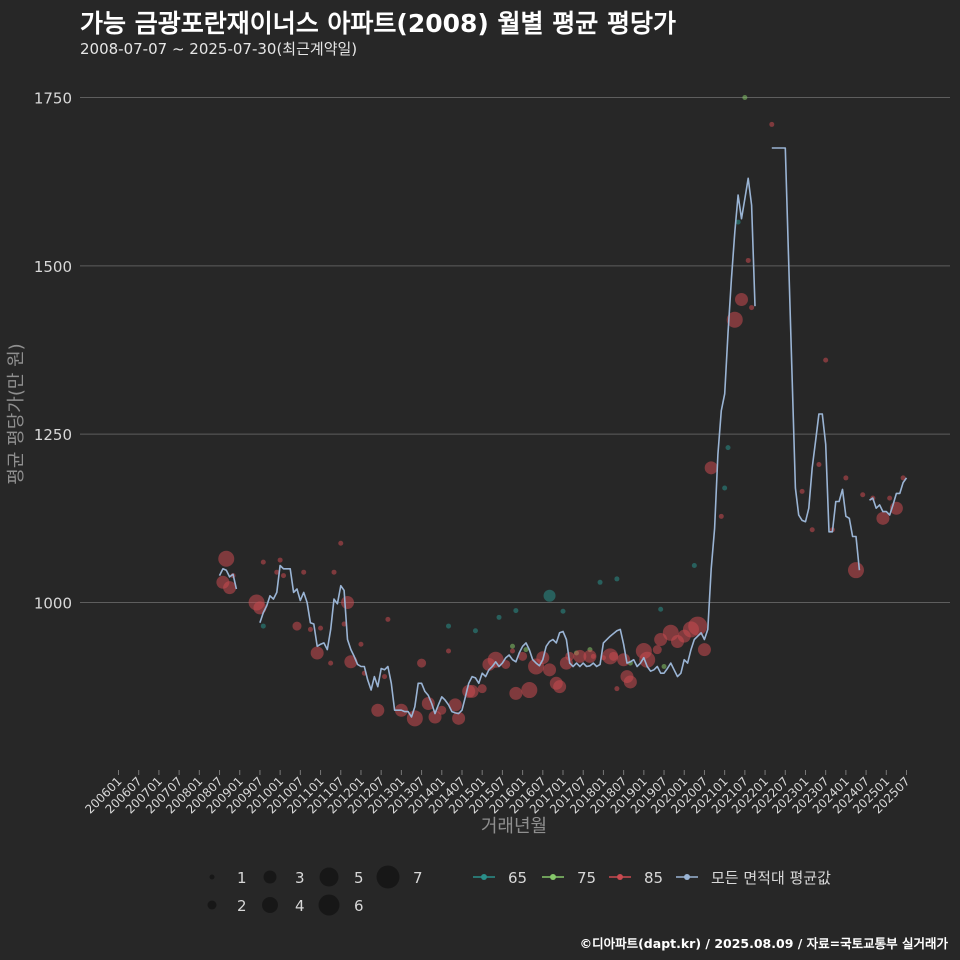 The height and width of the screenshot is (960, 960). Describe the element at coordinates (517, 878) in the screenshot. I see `color-legend-label-0: 65` at that location.